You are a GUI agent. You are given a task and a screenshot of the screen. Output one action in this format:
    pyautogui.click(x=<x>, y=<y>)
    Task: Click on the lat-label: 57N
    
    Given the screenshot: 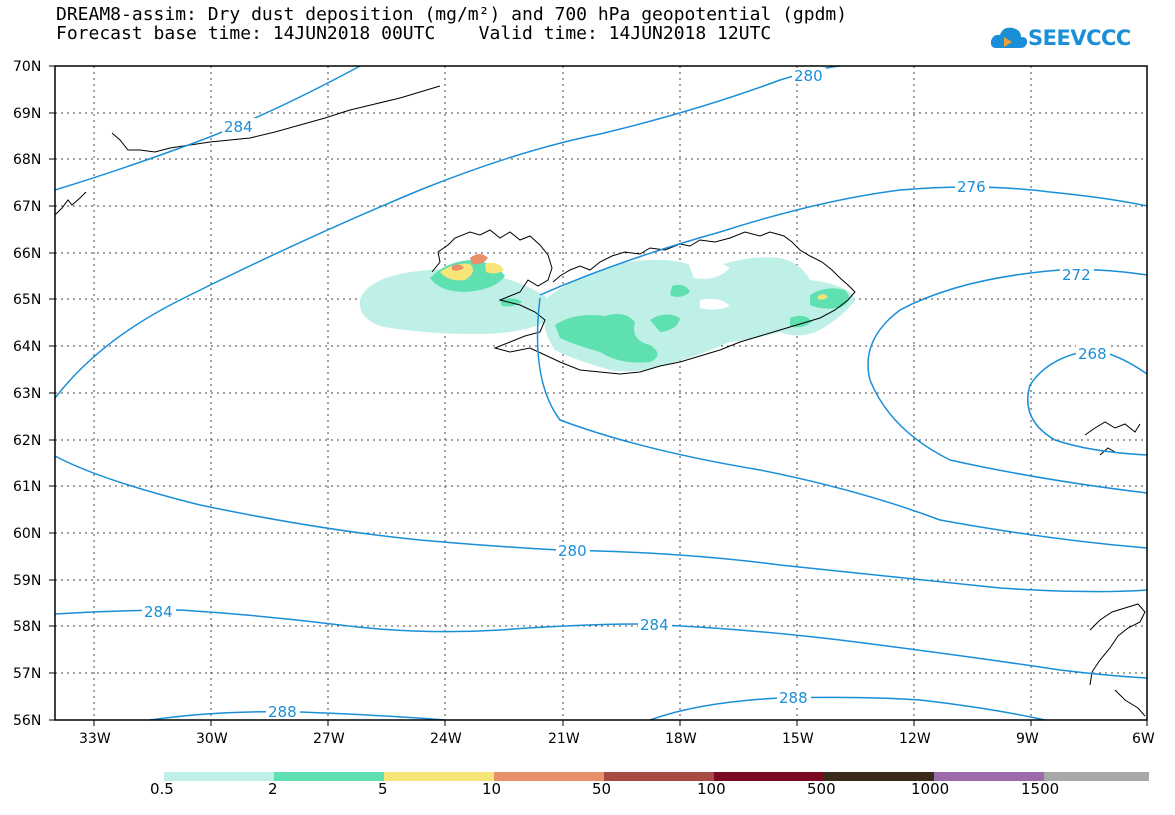 What is the action you would take?
    pyautogui.click(x=27, y=674)
    